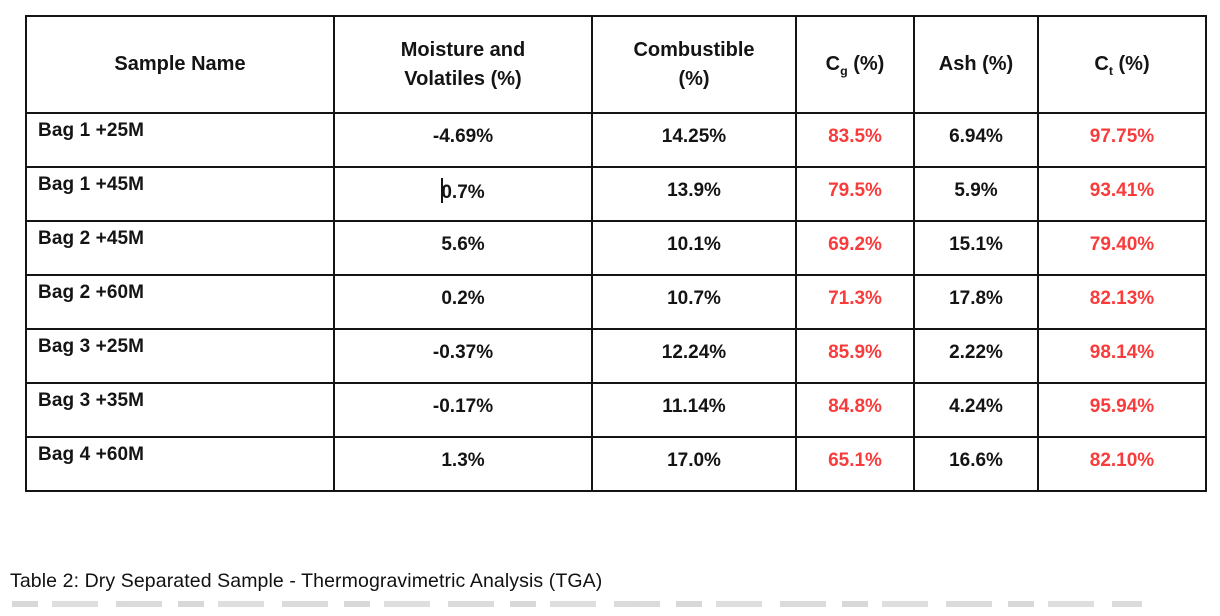 This screenshot has height=616, width=1220. I want to click on table-row: Bag 4 +60M 1.3% 17.0% 65.1% 16.6% 82.10%, so click(616, 464).